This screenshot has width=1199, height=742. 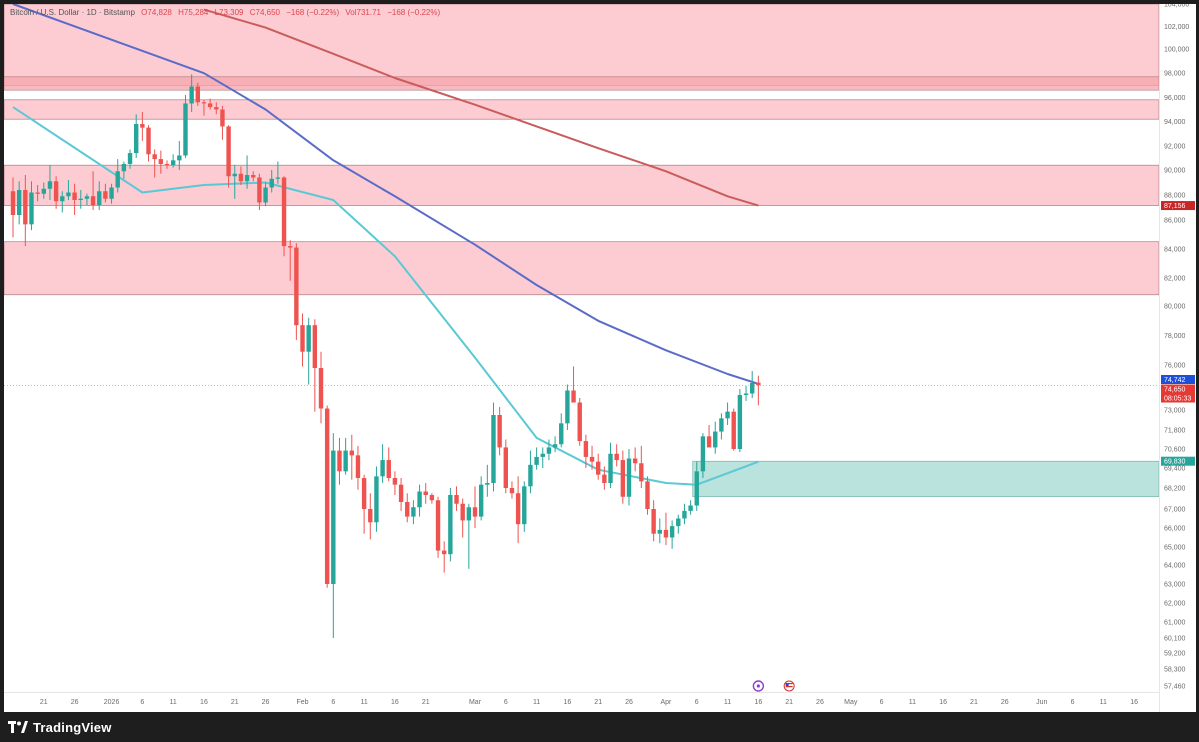 I want to click on price-tick-label: 66,000, so click(x=1175, y=529).